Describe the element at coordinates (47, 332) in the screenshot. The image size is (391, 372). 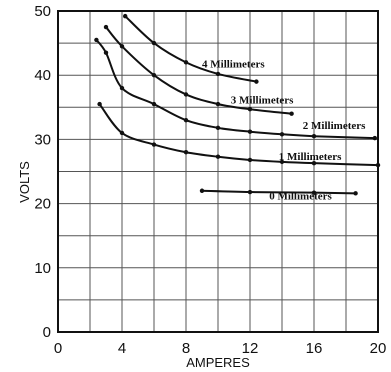
I see `y-tick-label: 0` at that location.